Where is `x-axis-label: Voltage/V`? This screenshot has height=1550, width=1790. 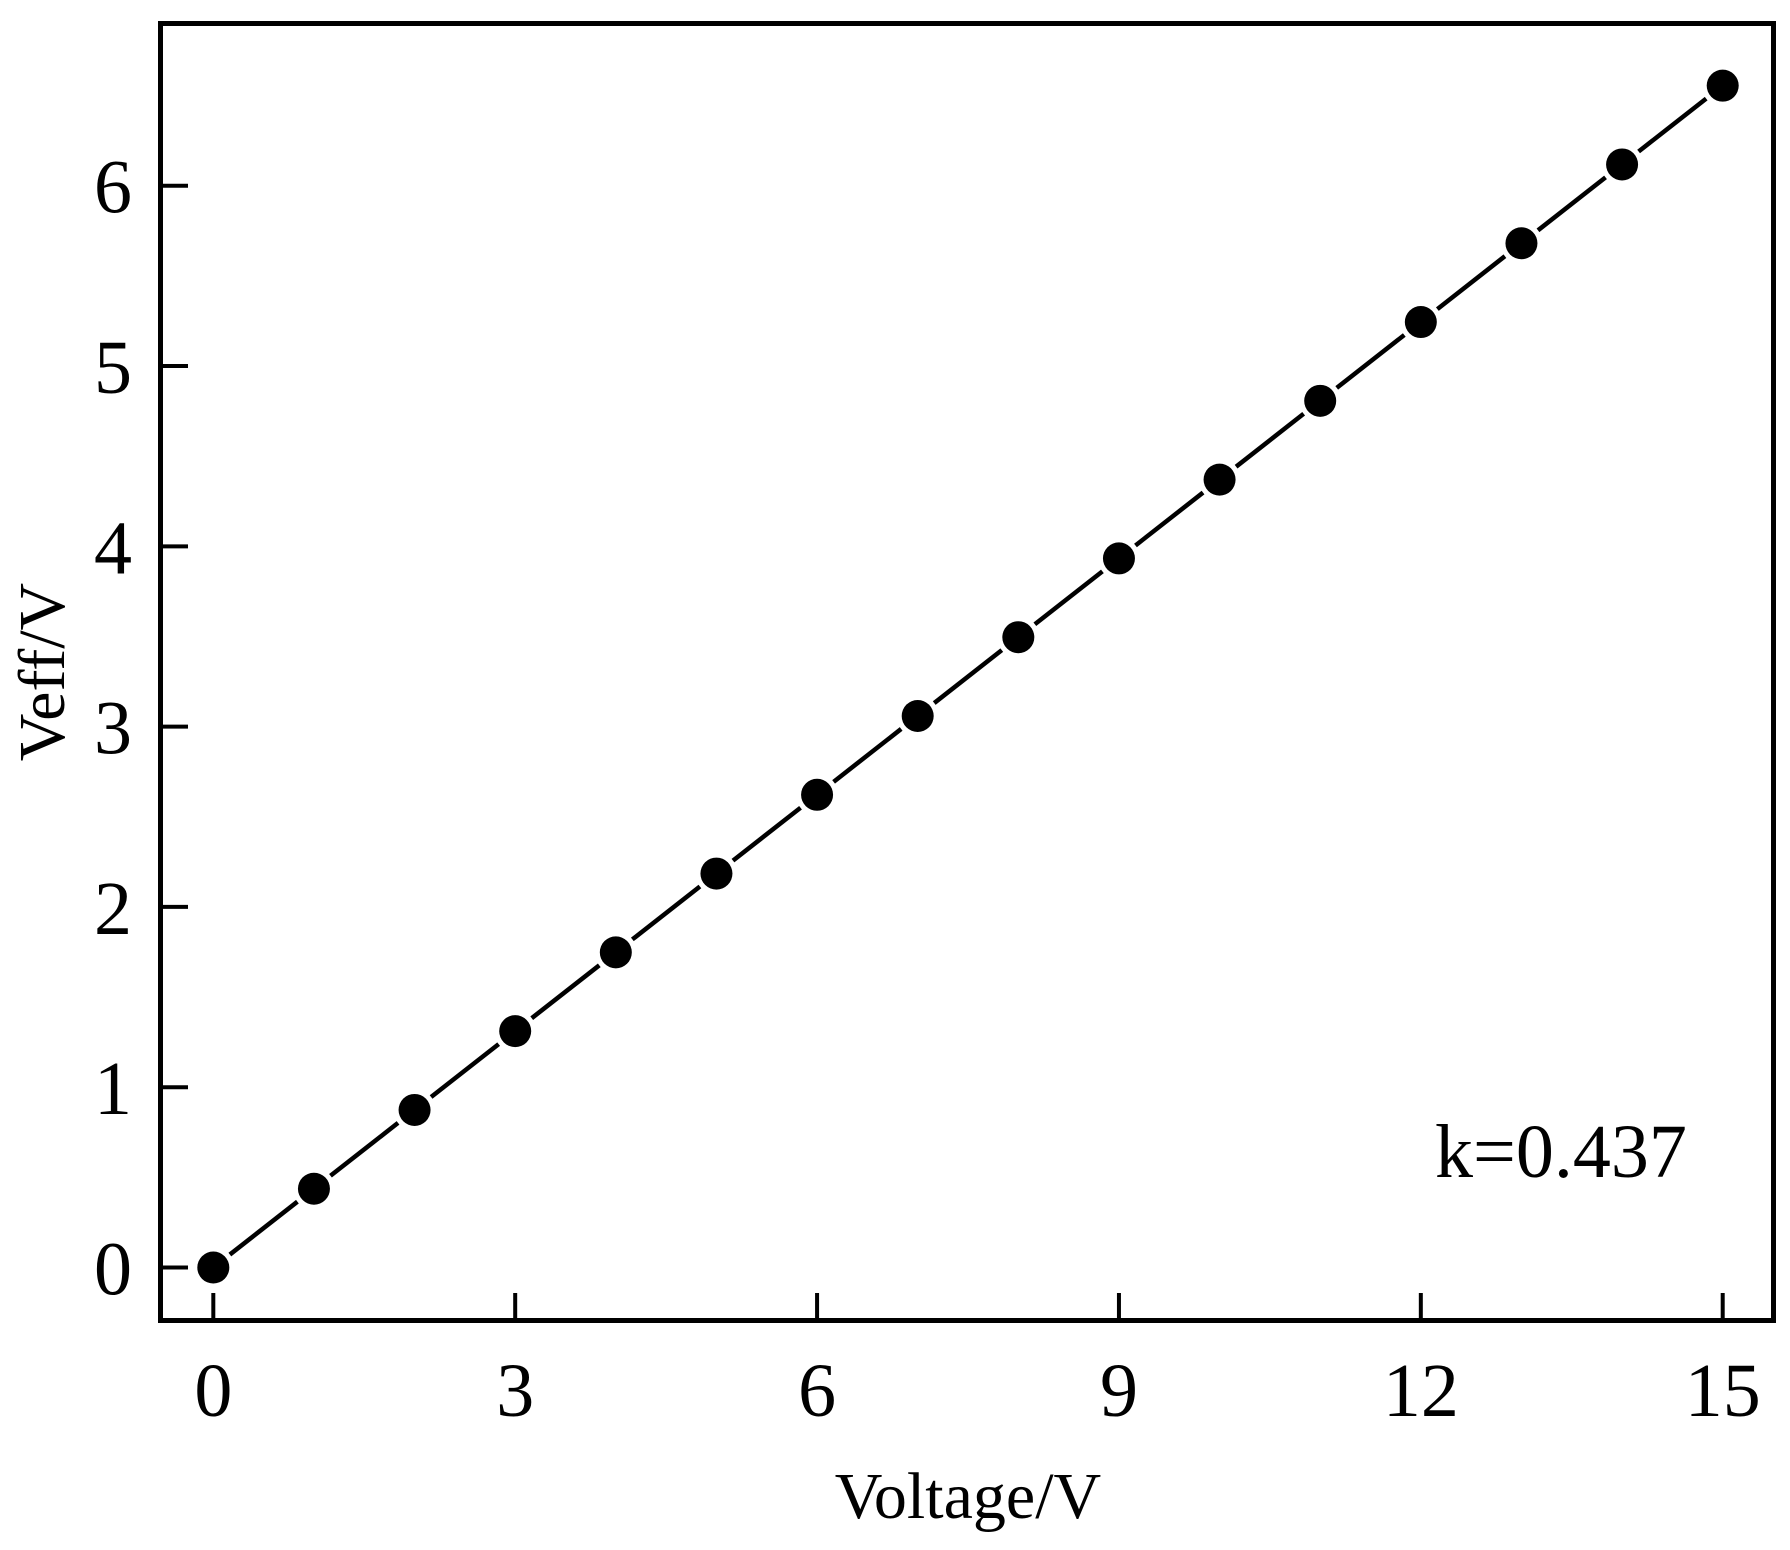 x-axis-label: Voltage/V is located at coordinates (968, 1496).